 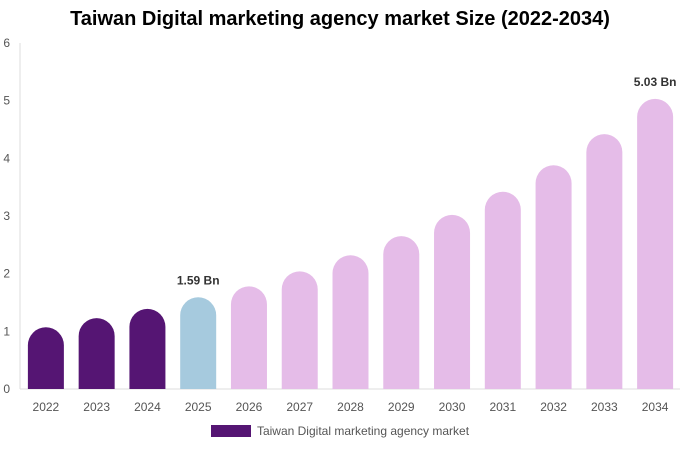 What do you see at coordinates (350, 322) in the screenshot?
I see `bar-2028` at bounding box center [350, 322].